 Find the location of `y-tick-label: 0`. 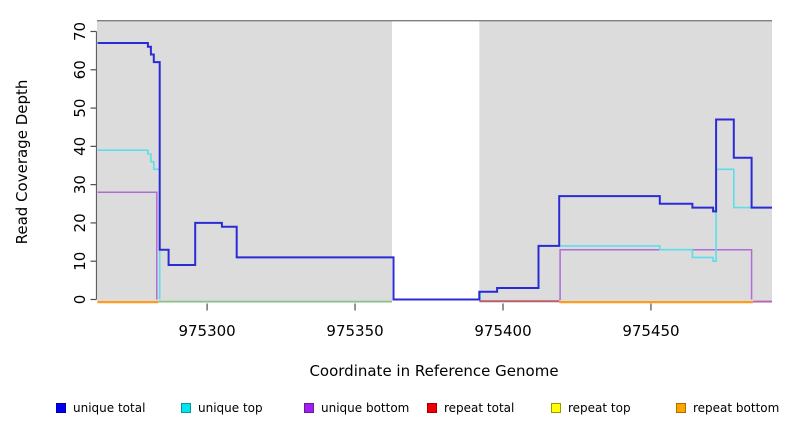

y-tick-label: 0 is located at coordinates (80, 300).